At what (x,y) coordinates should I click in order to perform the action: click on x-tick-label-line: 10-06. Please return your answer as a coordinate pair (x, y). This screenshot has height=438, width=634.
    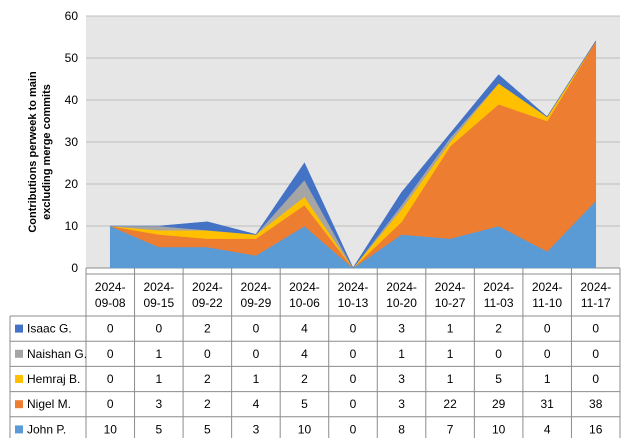
    Looking at the image, I should click on (304, 303).